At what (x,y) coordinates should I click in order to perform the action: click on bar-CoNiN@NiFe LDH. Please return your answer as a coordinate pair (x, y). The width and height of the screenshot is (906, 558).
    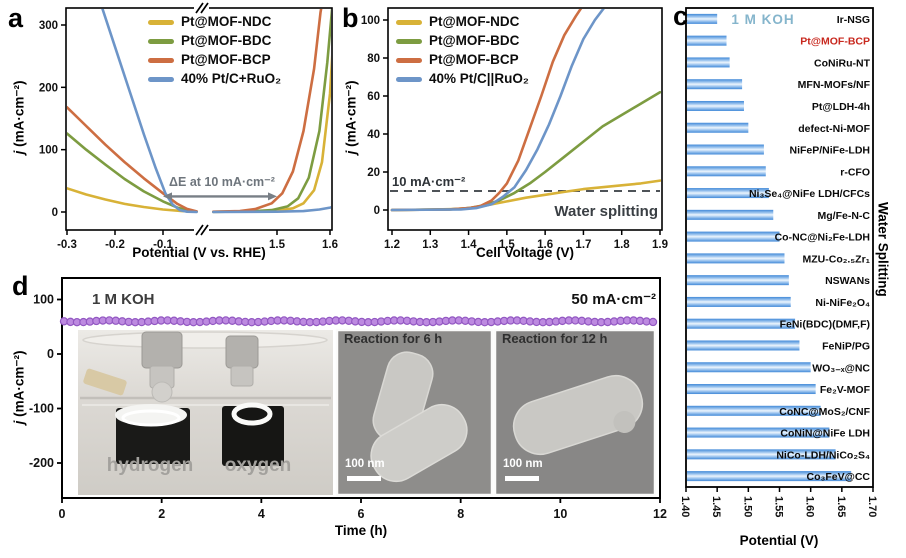
    Looking at the image, I should click on (758, 432).